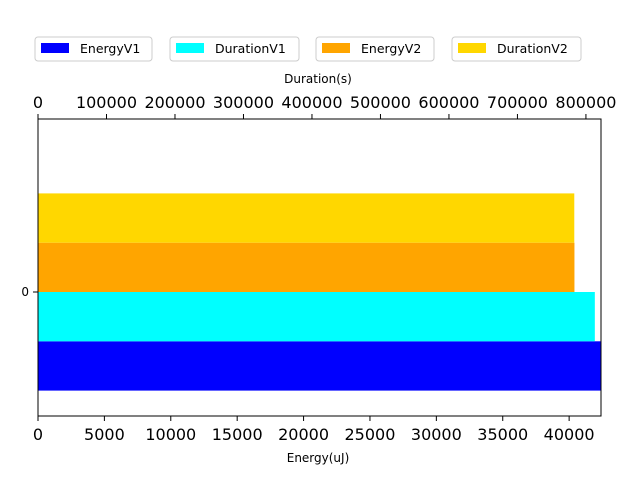 The width and height of the screenshot is (640, 480). What do you see at coordinates (306, 267) in the screenshot?
I see `bar-energy-v2` at bounding box center [306, 267].